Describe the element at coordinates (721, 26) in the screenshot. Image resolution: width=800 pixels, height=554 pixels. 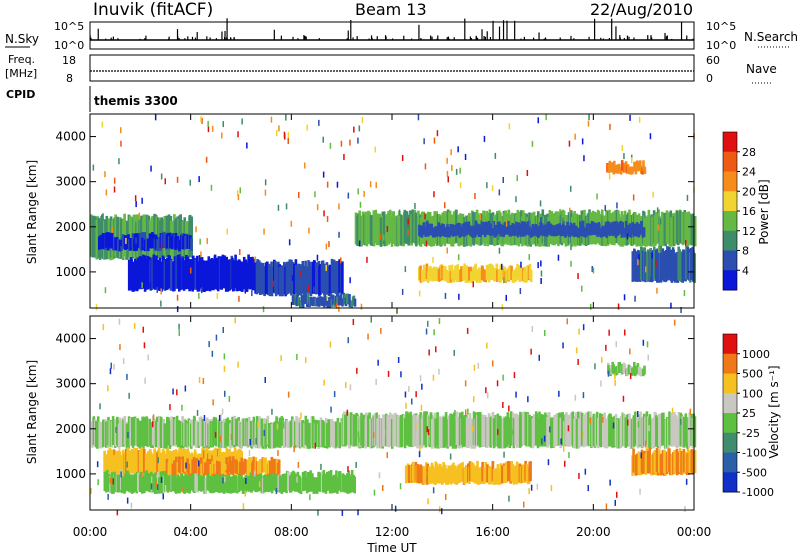
I see `noise-right-tick-top: 10^5` at that location.